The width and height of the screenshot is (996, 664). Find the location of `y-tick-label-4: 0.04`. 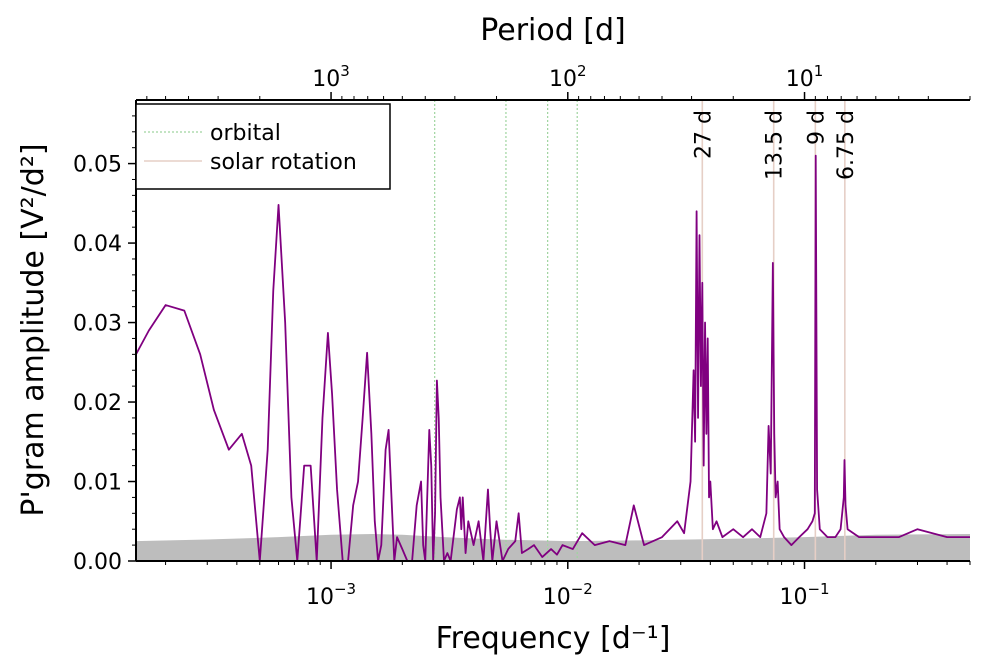

y-tick-label-4: 0.04 is located at coordinates (97, 244).